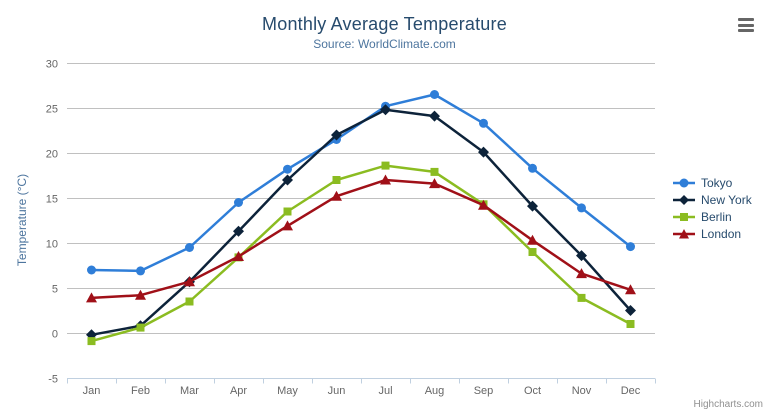 The height and width of the screenshot is (416, 769). I want to click on legend-label: Berlin, so click(716, 217).